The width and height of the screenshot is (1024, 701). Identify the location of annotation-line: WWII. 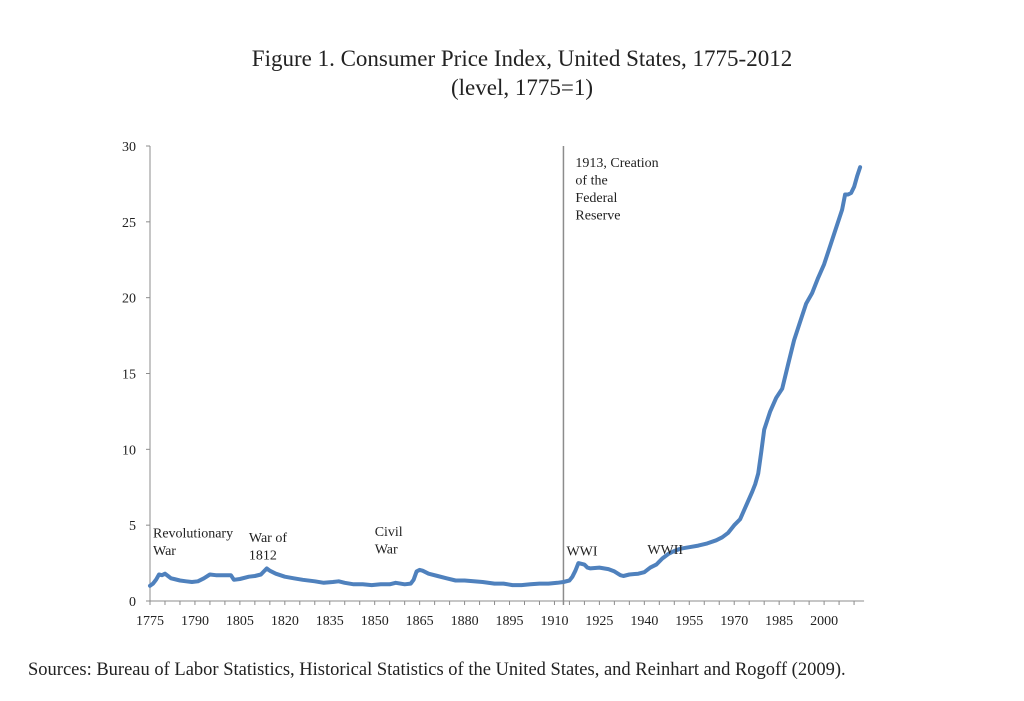
(665, 550).